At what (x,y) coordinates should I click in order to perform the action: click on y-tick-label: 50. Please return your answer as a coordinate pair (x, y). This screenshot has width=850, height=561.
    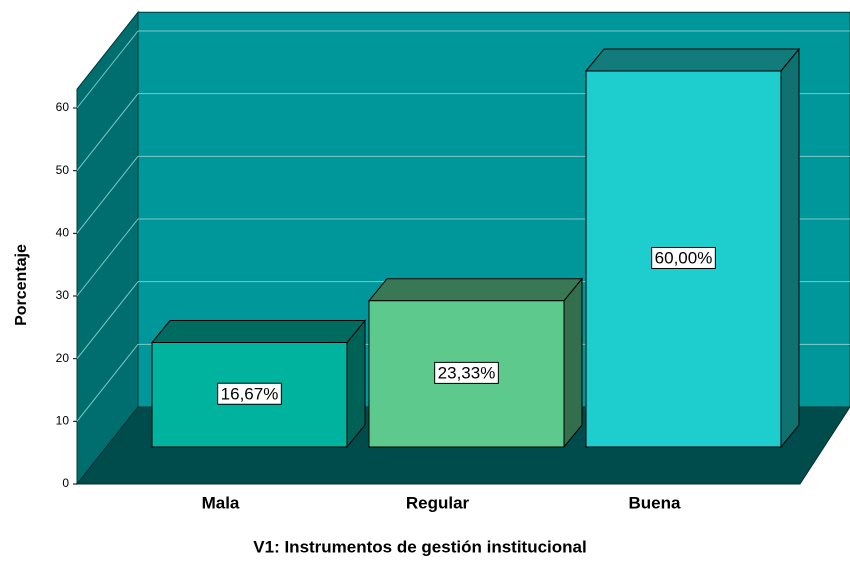
    Looking at the image, I should click on (63, 170).